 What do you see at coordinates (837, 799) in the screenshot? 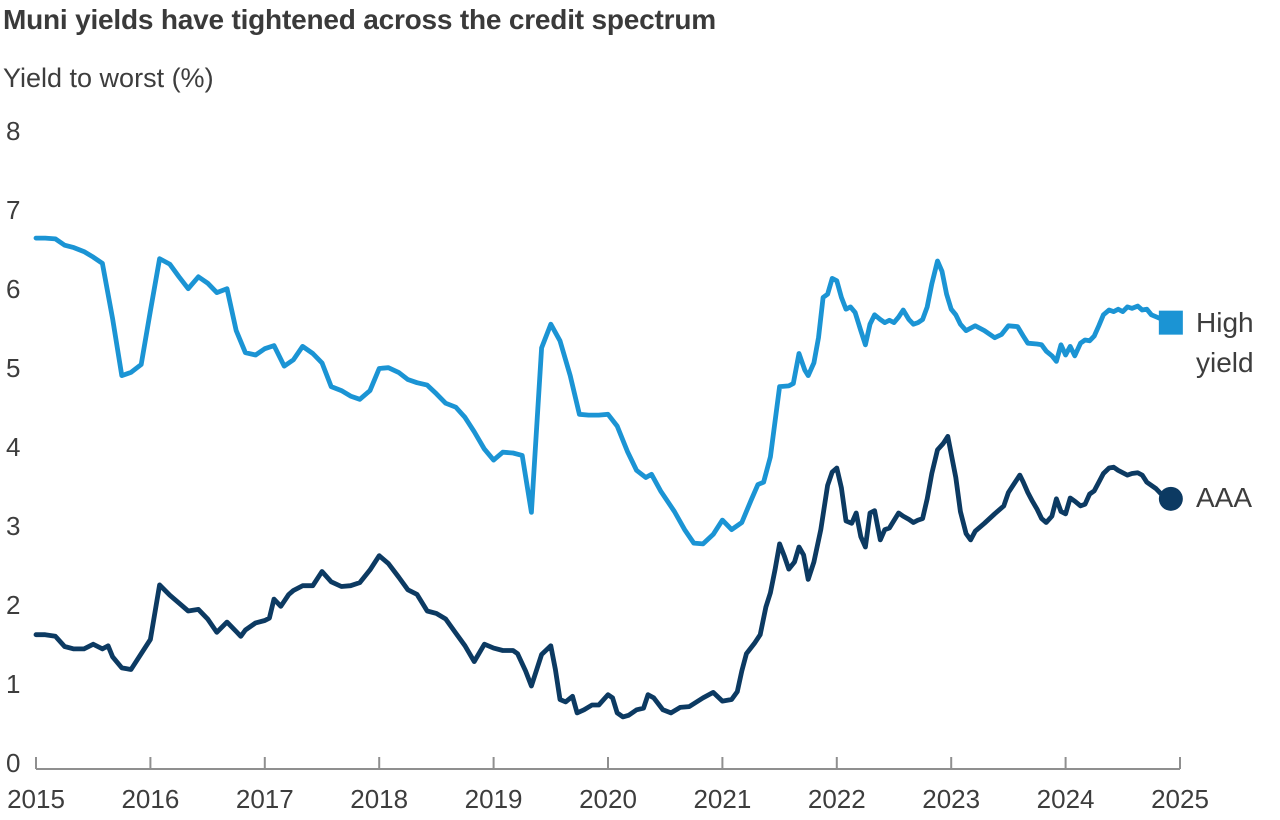
I see `x-tick-label-2022: 2022` at bounding box center [837, 799].